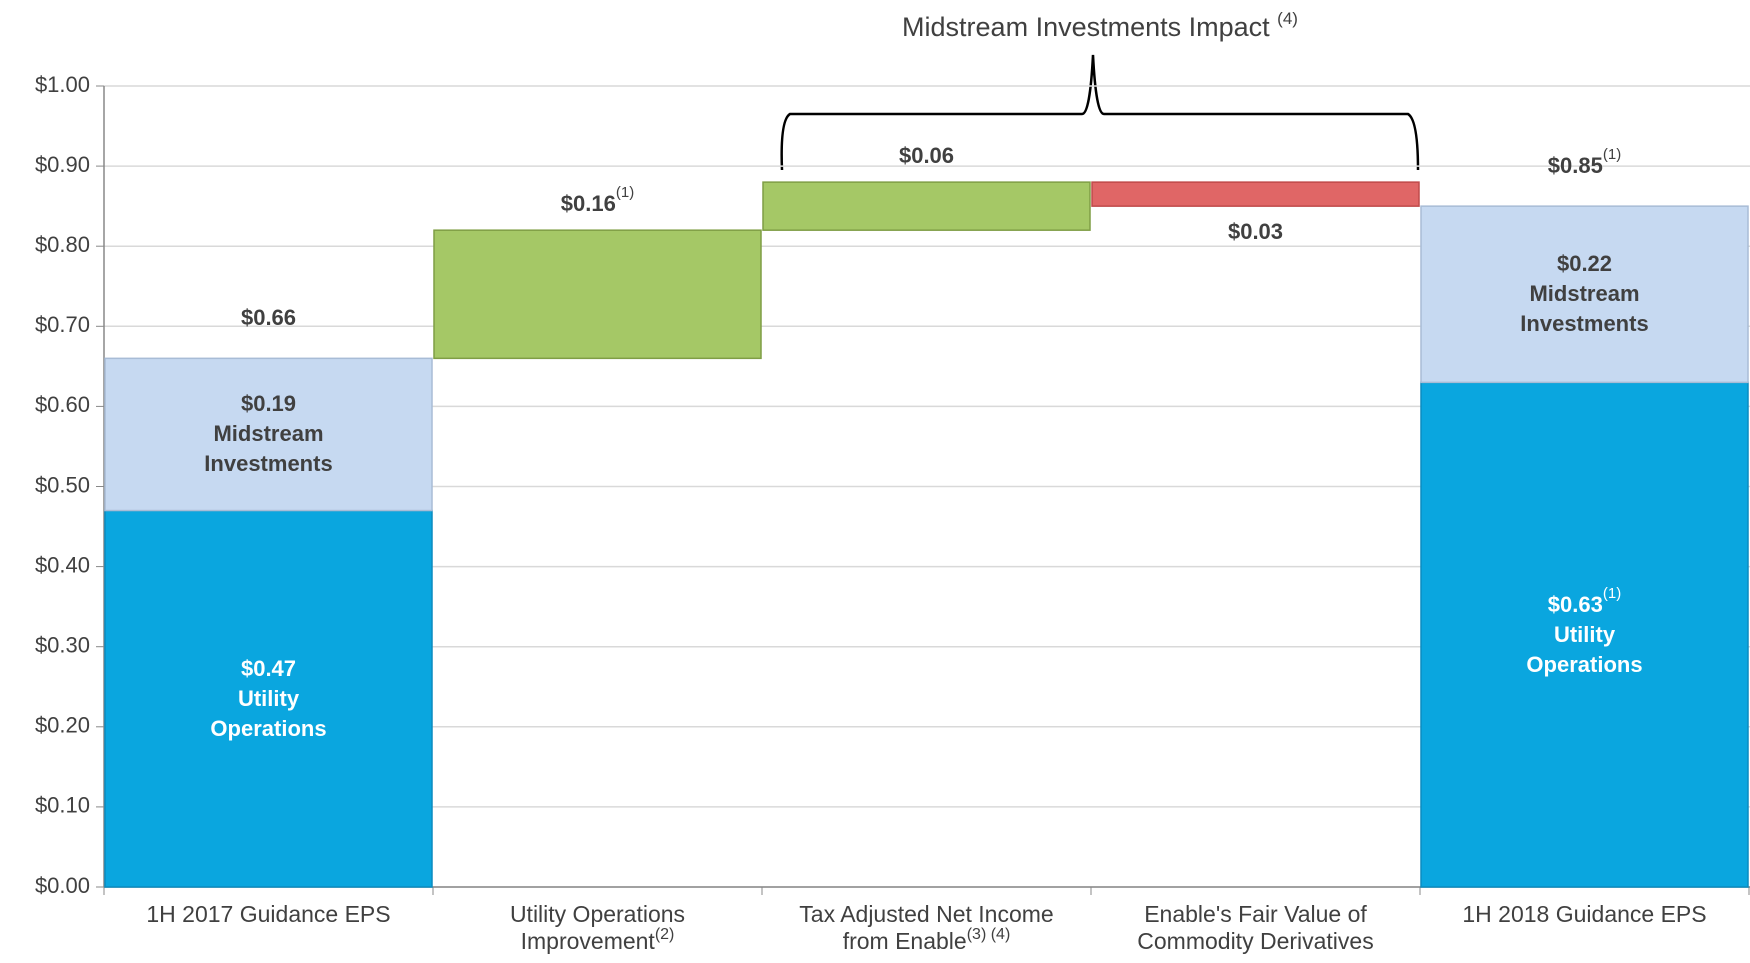  I want to click on segment-label: $0.47 Utility Operations, so click(269, 699).